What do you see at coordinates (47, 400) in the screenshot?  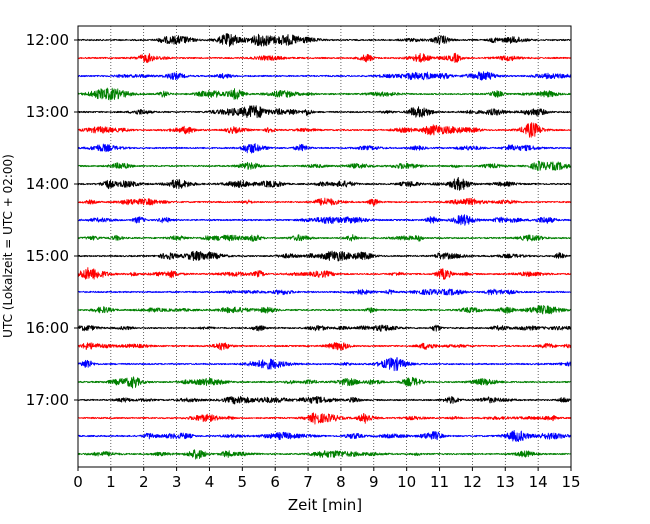 I see `y-tick-label-5: 17:00` at bounding box center [47, 400].